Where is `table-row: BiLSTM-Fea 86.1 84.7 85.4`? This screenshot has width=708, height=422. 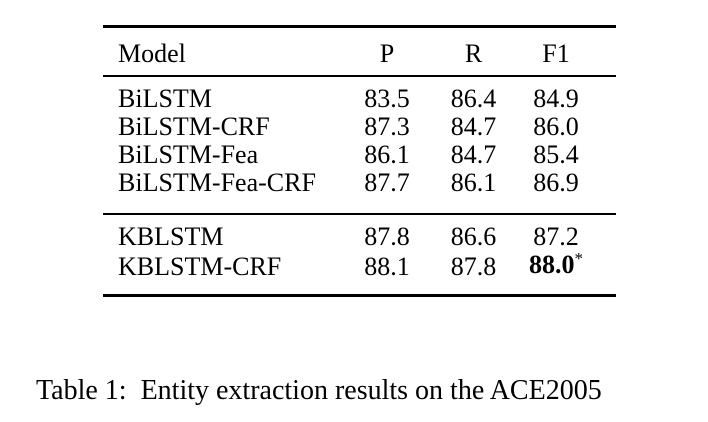
table-row: BiLSTM-Fea 86.1 84.7 85.4 is located at coordinates (359, 155).